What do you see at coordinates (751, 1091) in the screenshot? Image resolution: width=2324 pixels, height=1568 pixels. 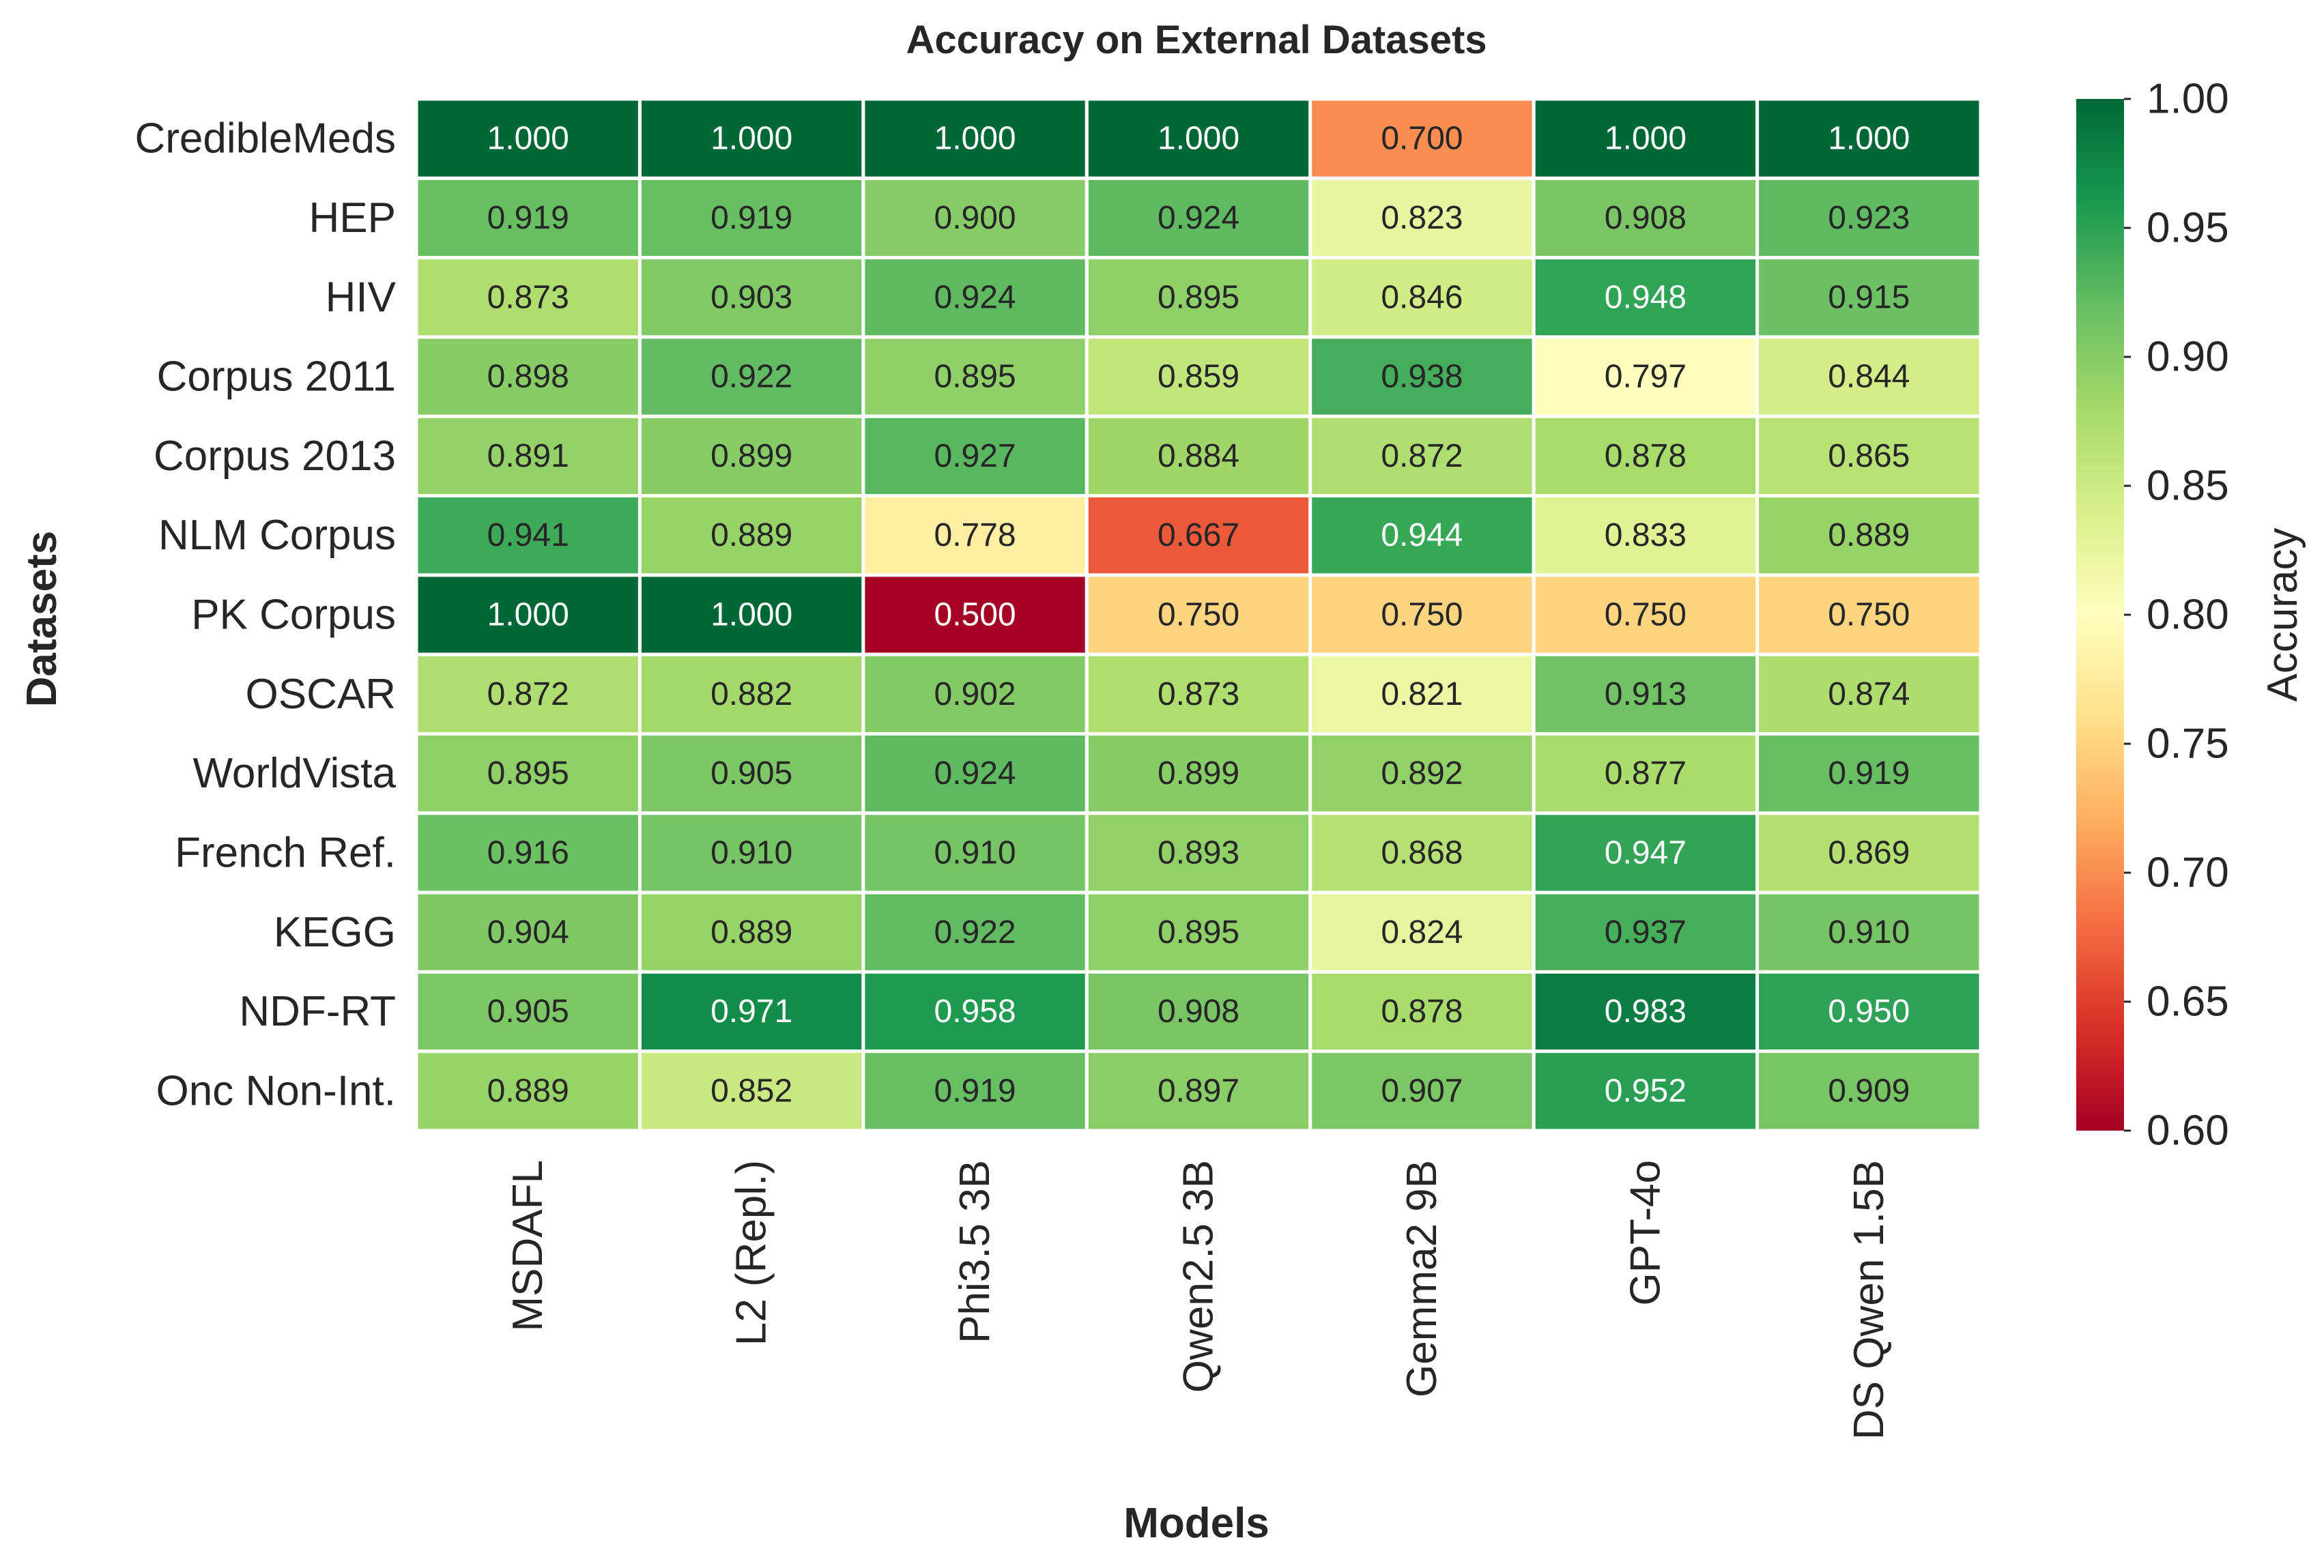 I see `cell-value-label: 0.852` at bounding box center [751, 1091].